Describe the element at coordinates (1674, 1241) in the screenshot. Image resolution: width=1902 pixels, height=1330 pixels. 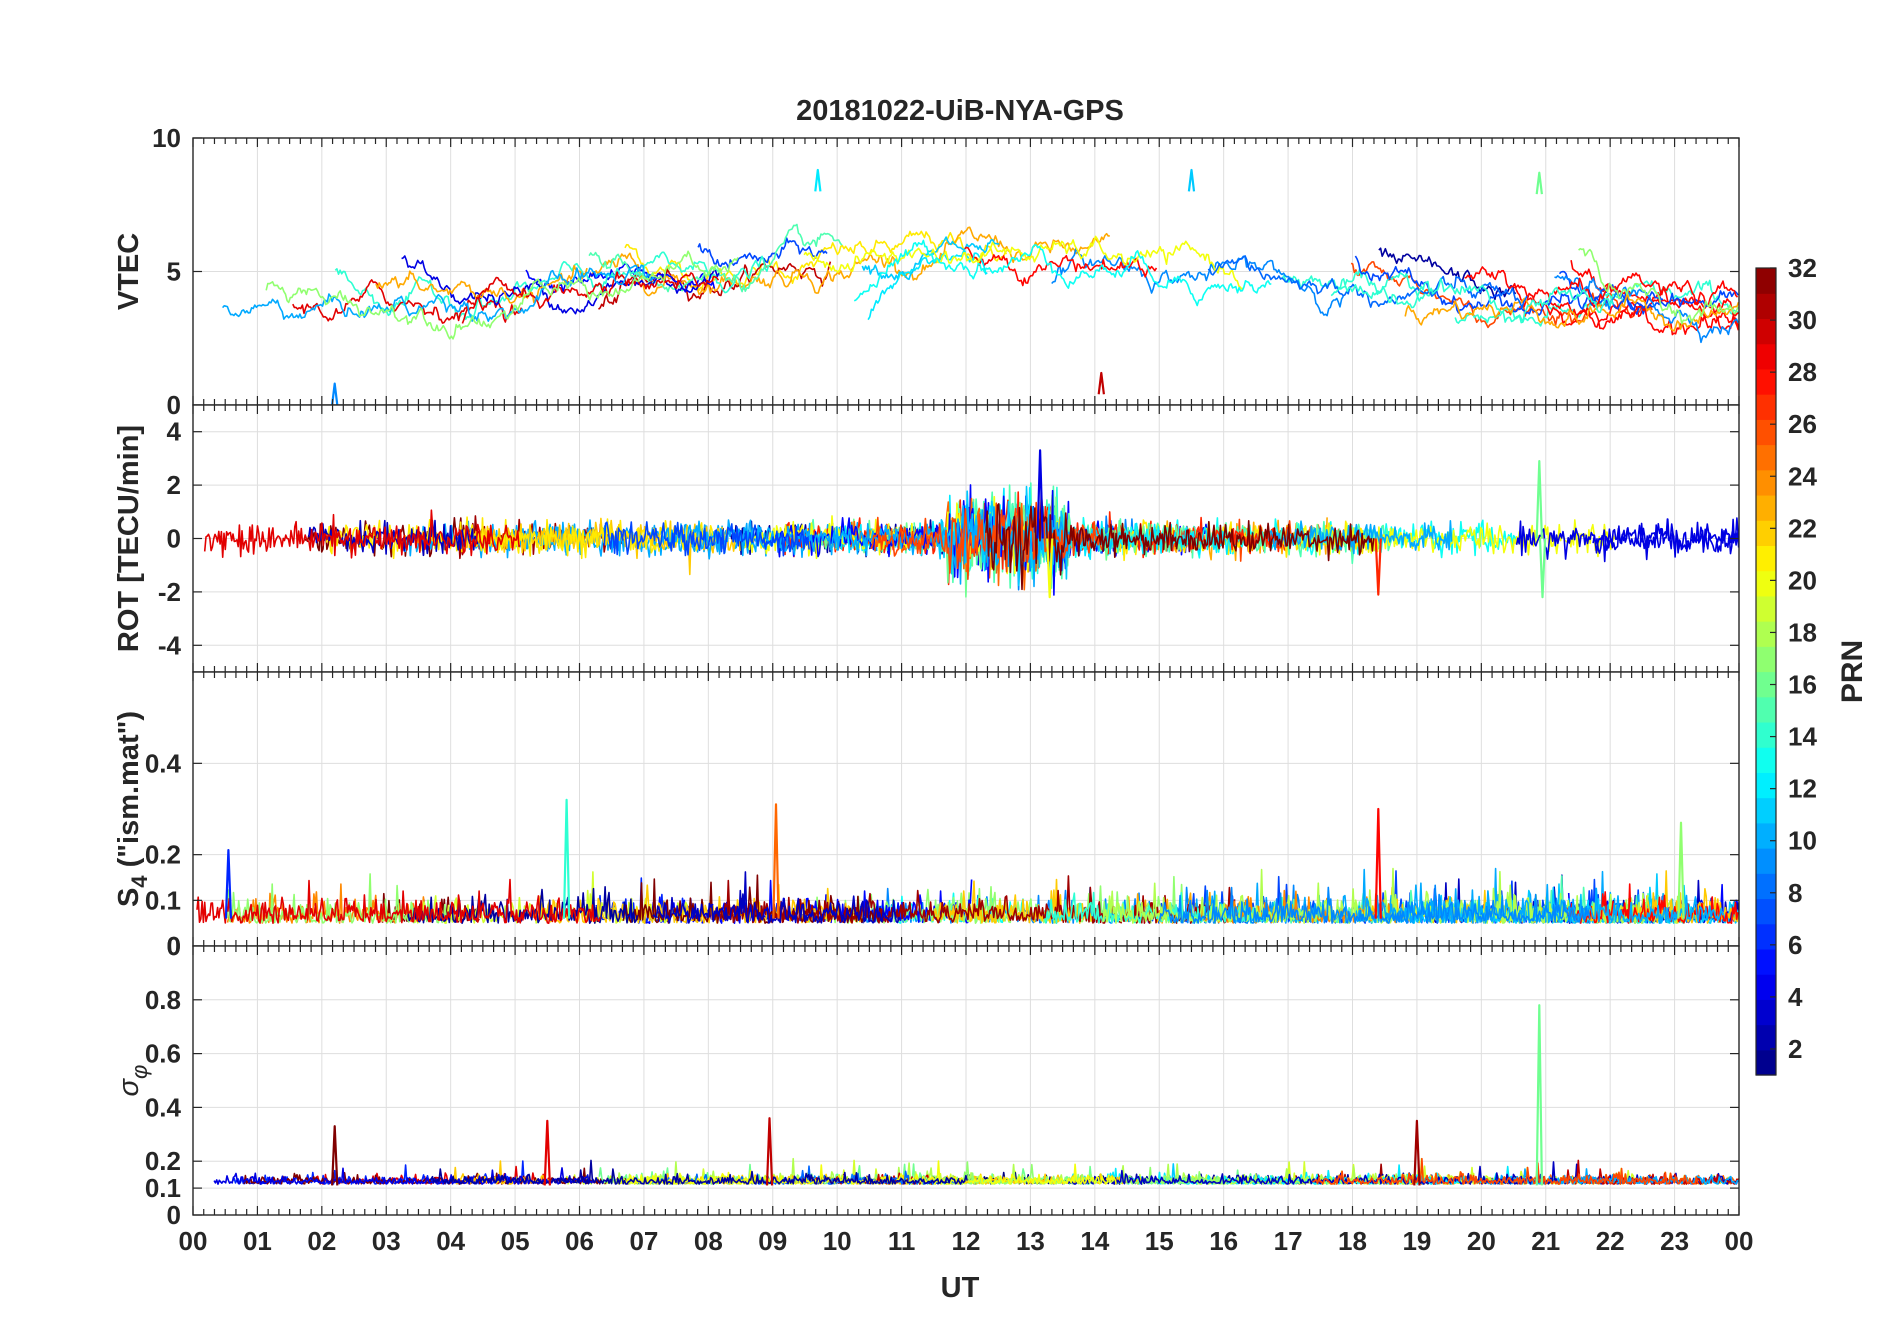
I see `x-tick-label: 23` at that location.